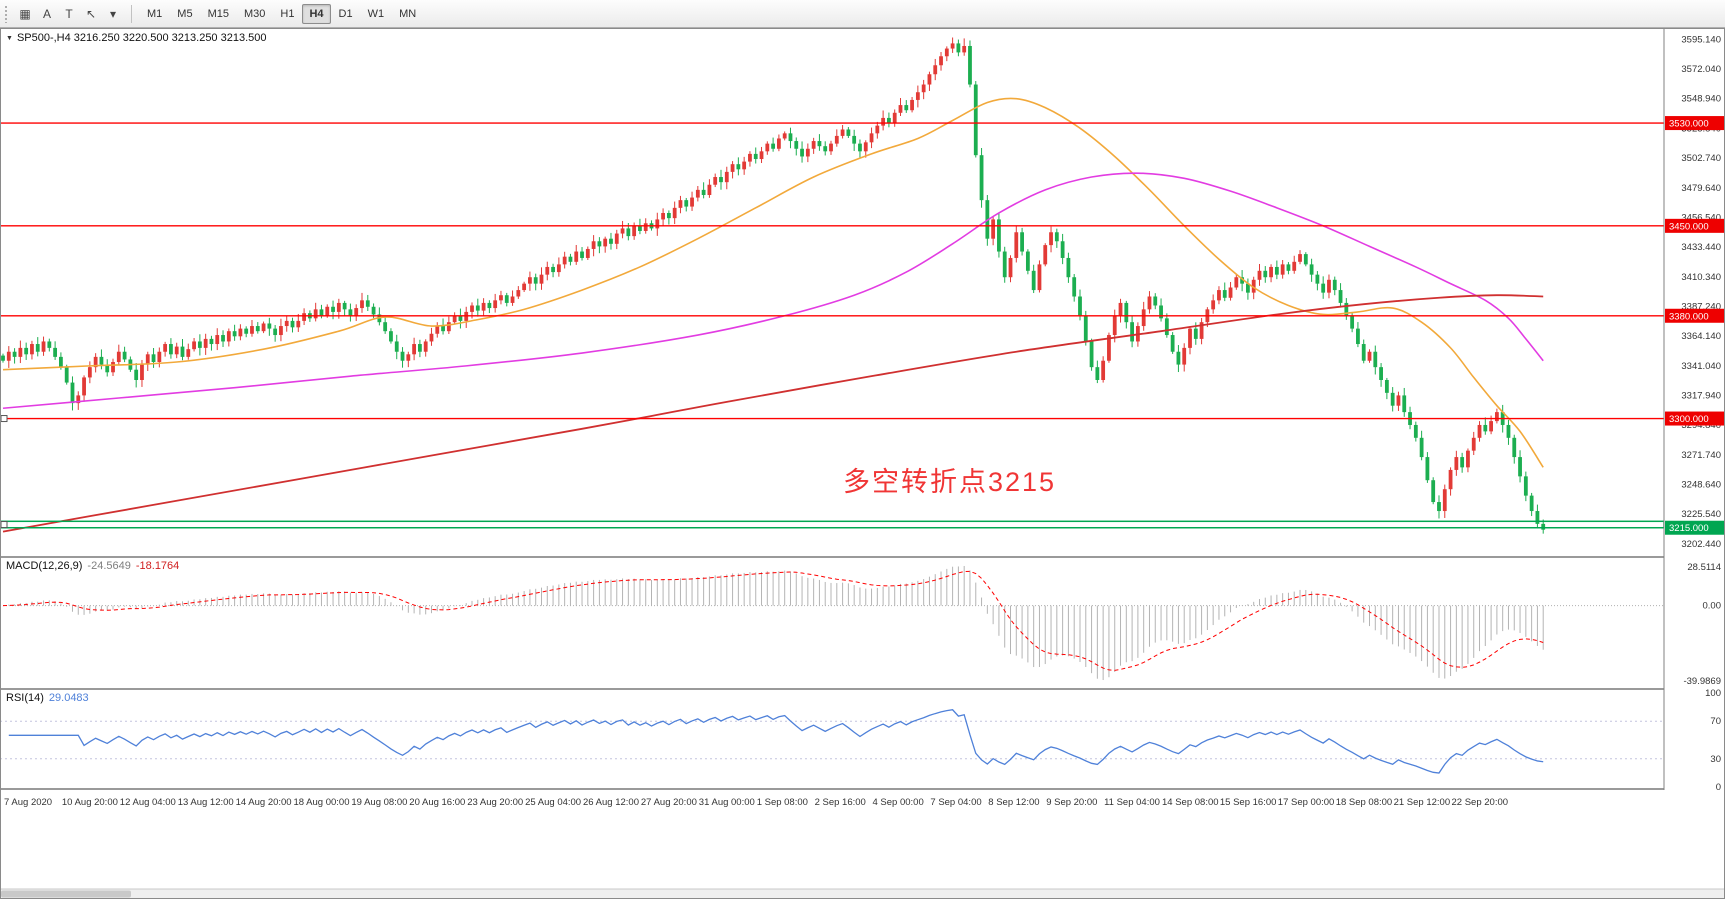  What do you see at coordinates (9, 38) in the screenshot?
I see `quote-expand-triangle: ▼` at bounding box center [9, 38].